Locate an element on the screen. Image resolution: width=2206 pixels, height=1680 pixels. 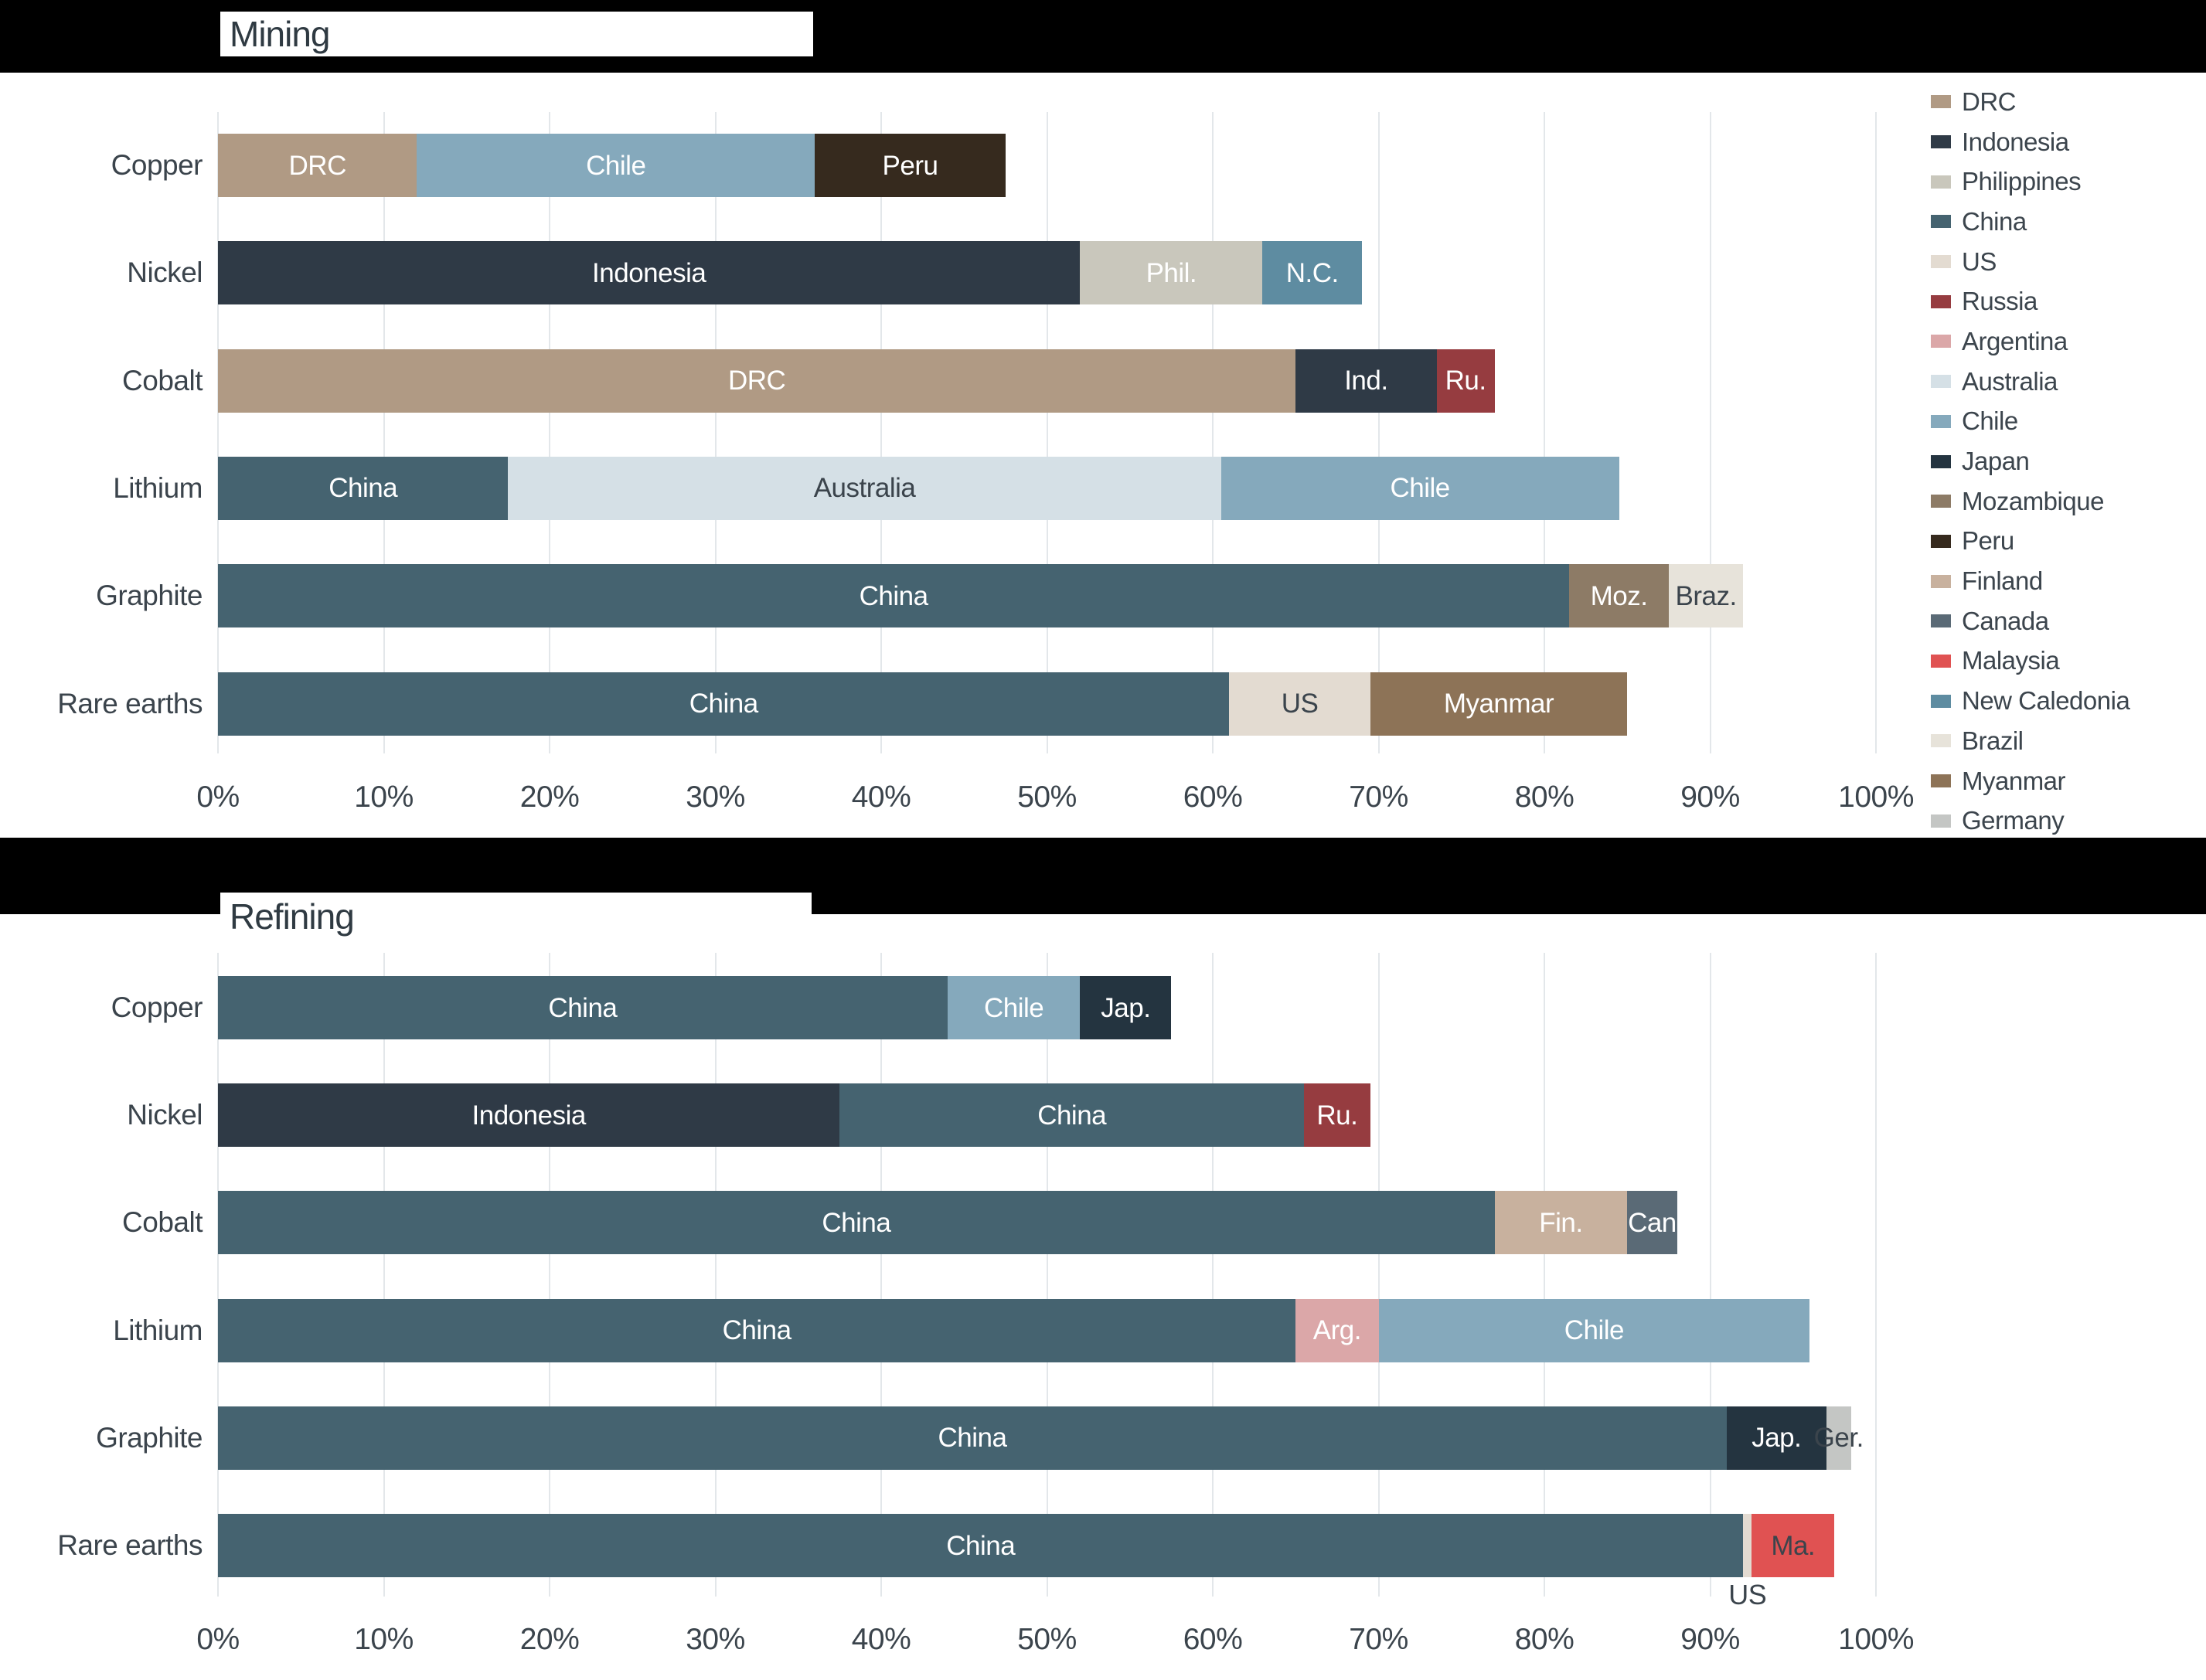
bar-segment-label: Ru. is located at coordinates (1337, 1115).